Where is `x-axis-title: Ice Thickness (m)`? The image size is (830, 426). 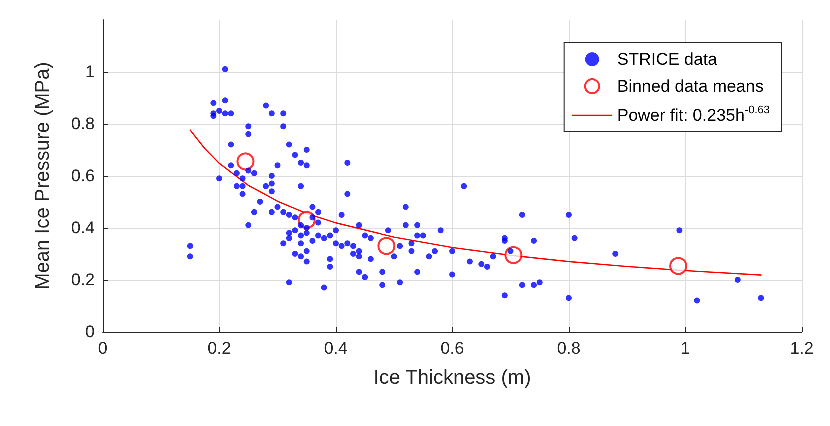 x-axis-title: Ice Thickness (m) is located at coordinates (453, 378).